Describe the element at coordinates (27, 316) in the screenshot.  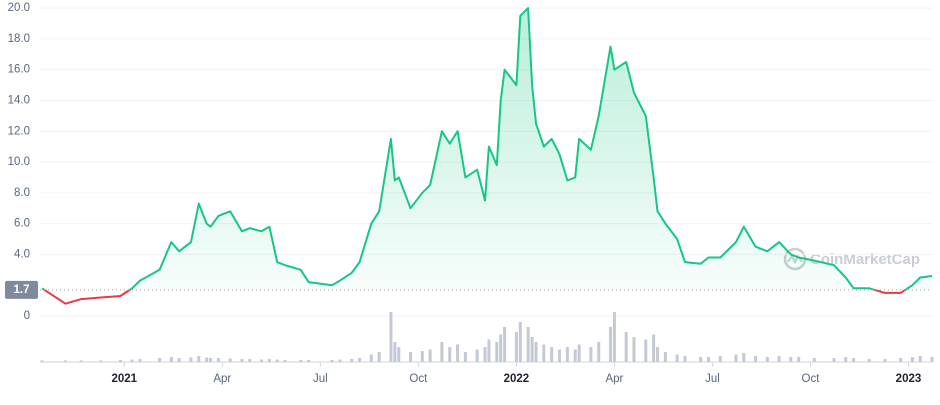
I see `y-tick-label: 0` at that location.